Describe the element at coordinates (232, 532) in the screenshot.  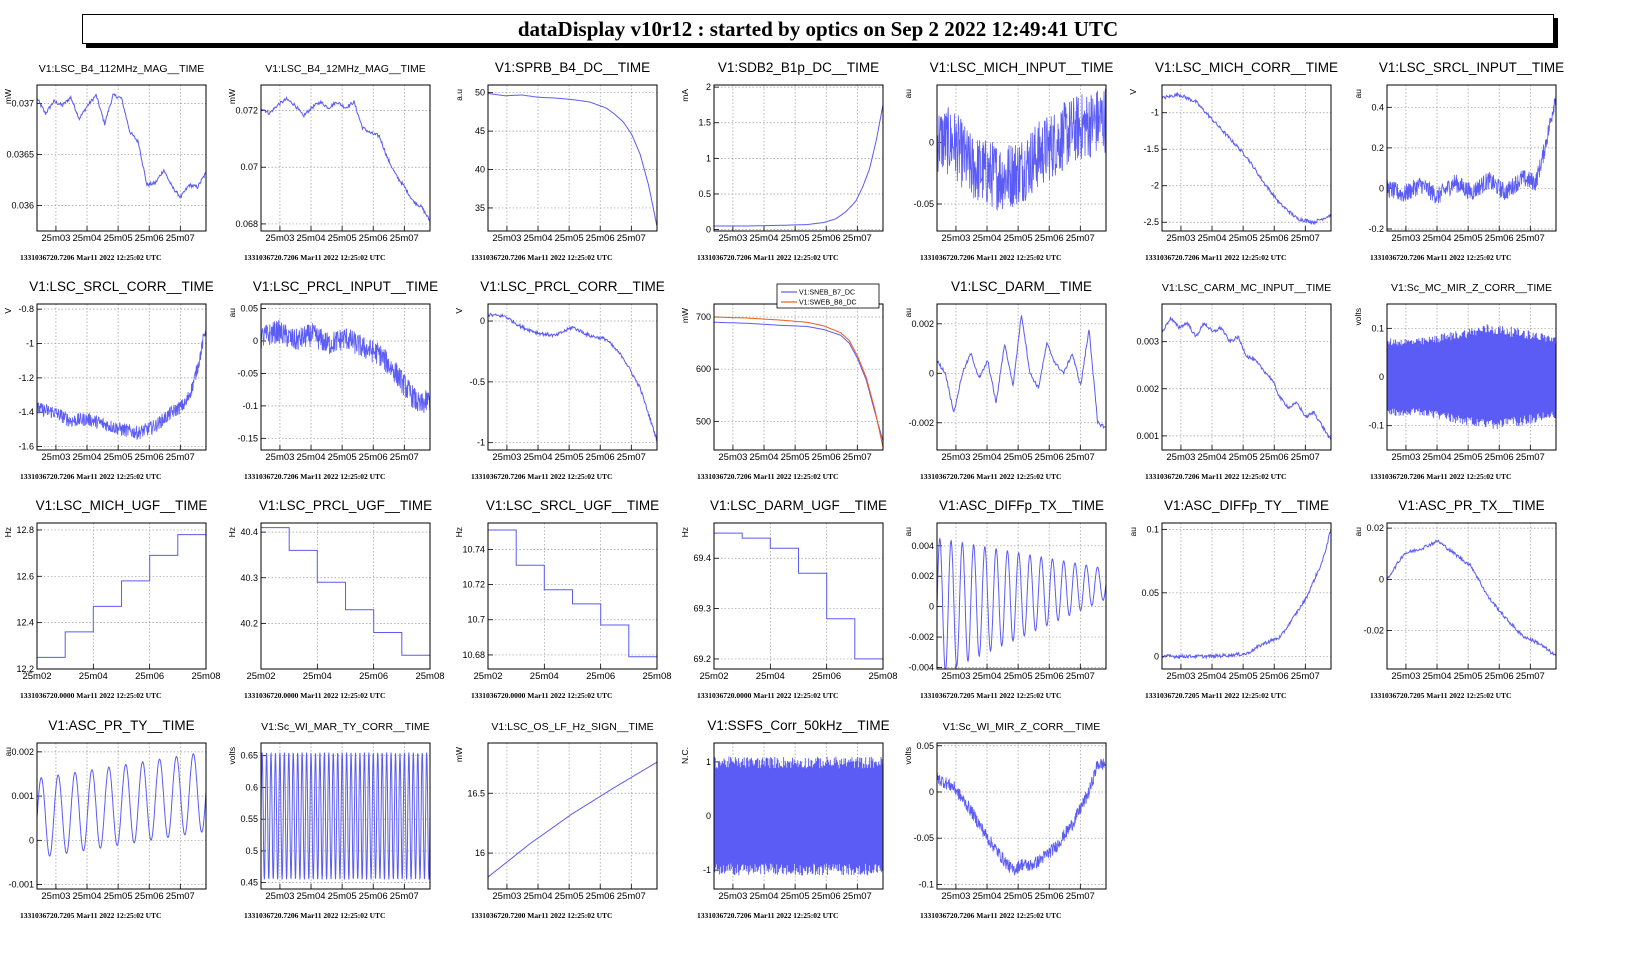
I see `y-axis-label: Hz` at that location.